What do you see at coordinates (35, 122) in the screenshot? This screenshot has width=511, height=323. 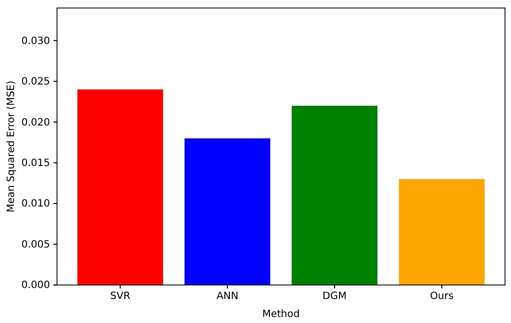 I see `y-tick-label: 0.020` at bounding box center [35, 122].